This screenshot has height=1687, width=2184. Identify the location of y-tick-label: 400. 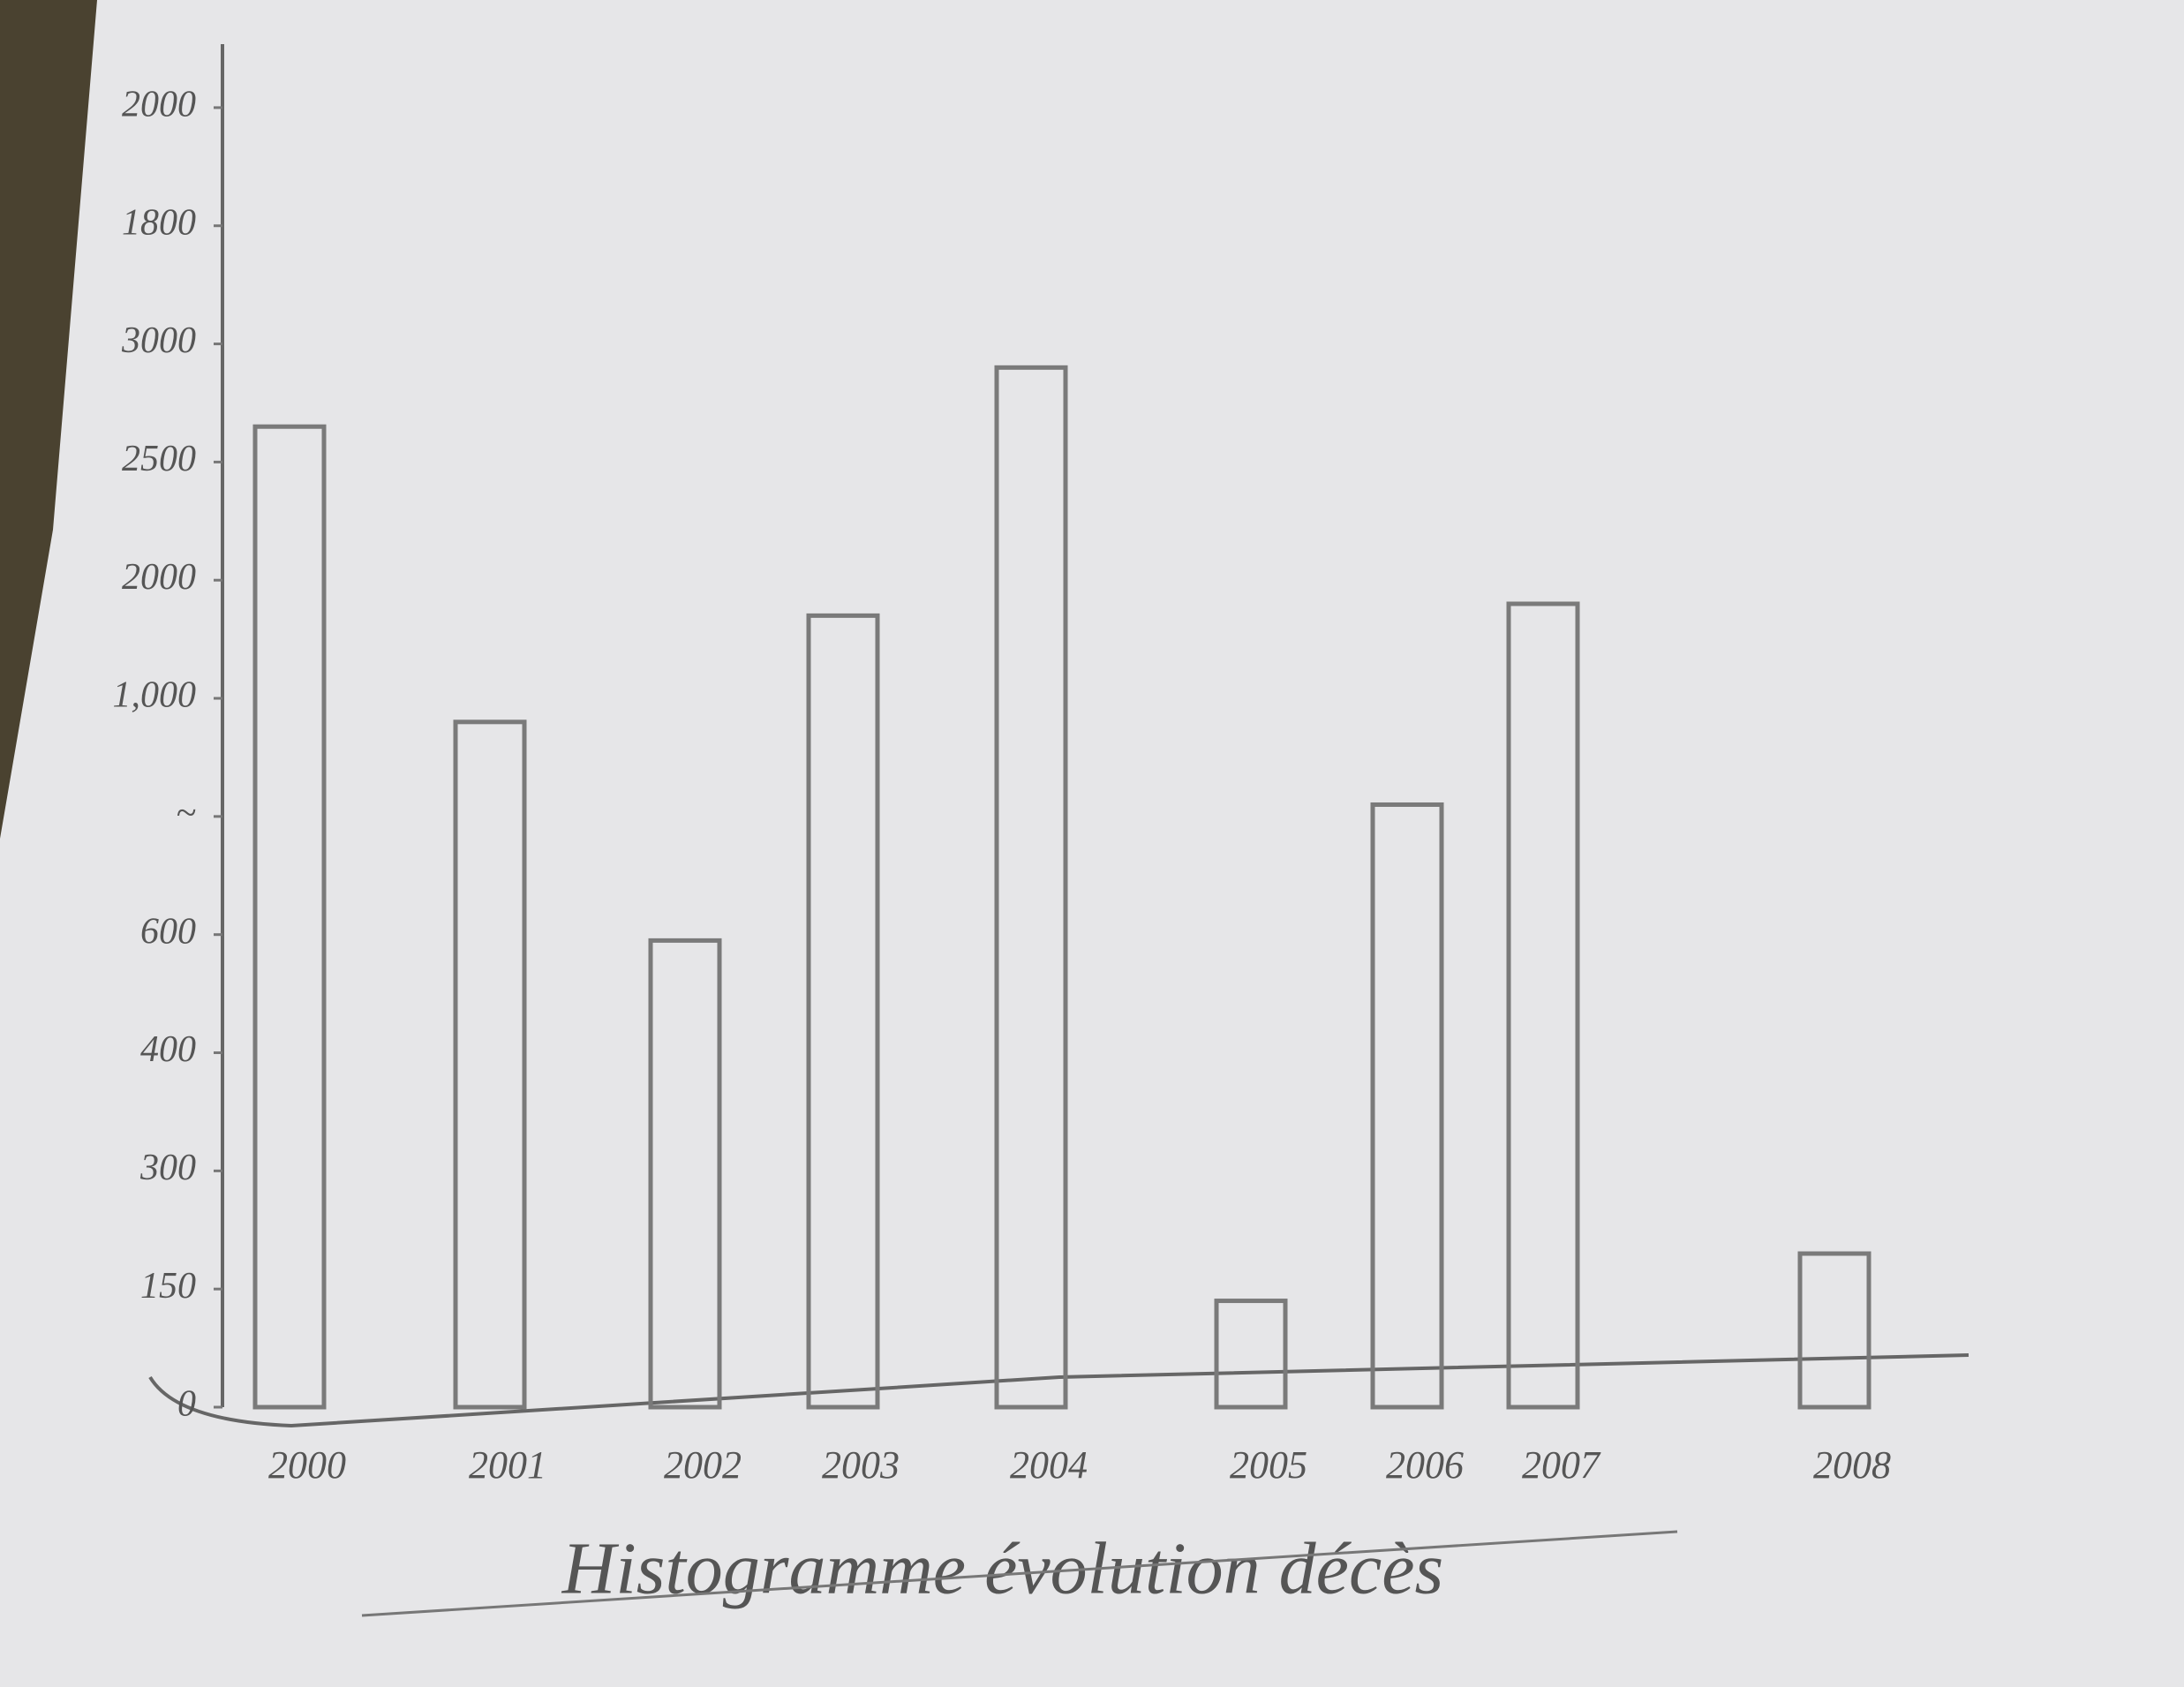
(168, 1049).